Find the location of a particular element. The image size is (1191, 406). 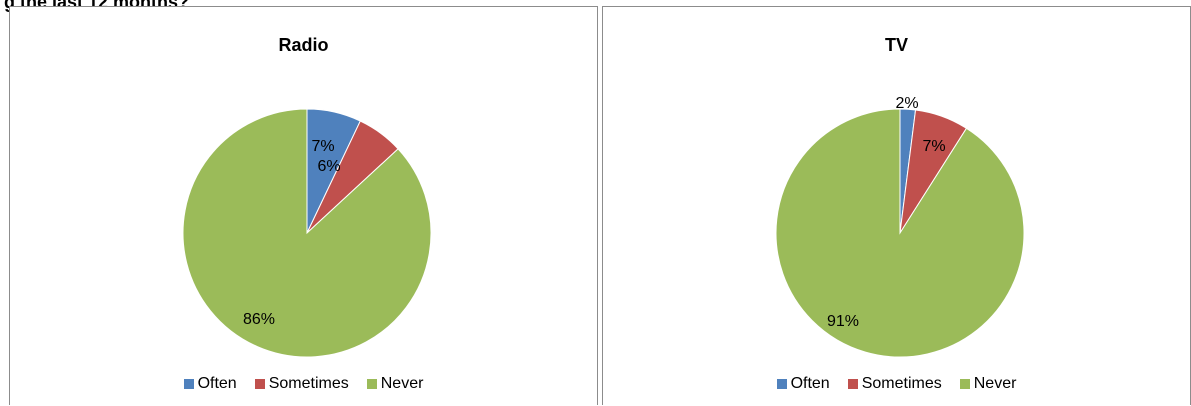

data-label-never: 86% is located at coordinates (259, 319).